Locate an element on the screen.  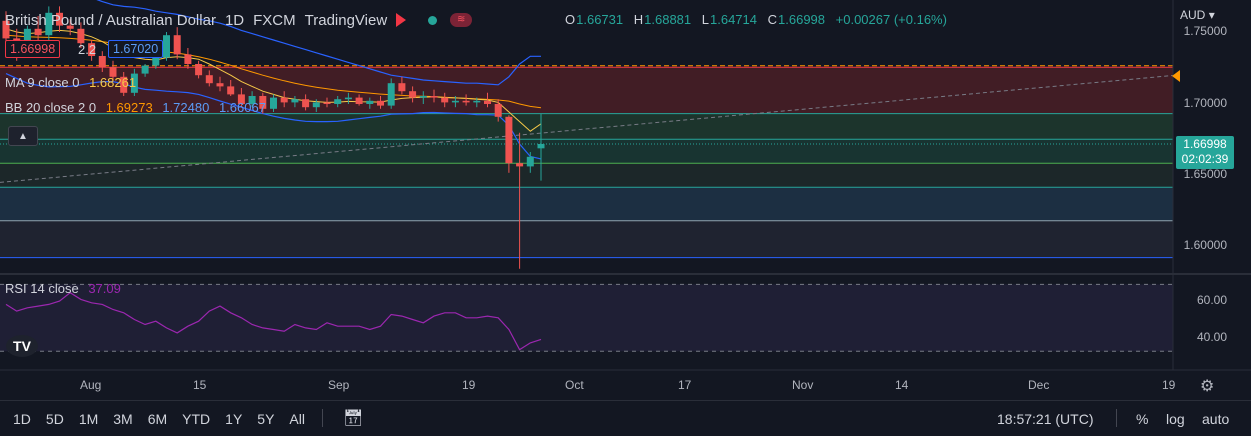
timeframe-ytd: YTD is located at coordinates (196, 418).